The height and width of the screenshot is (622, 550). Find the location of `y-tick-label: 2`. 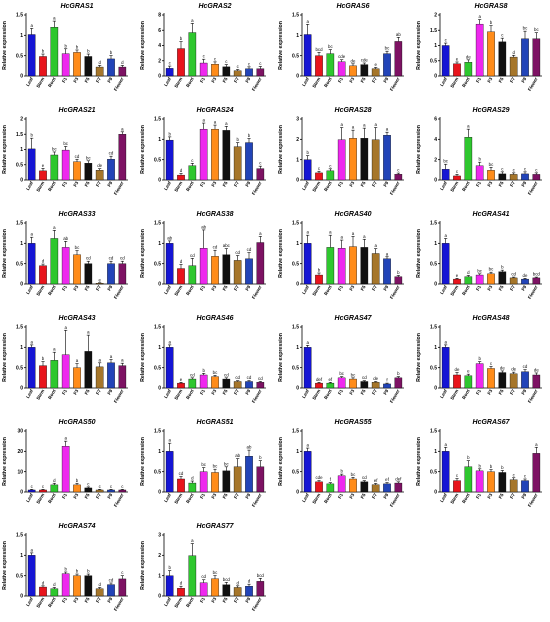

y-tick-label: 2 is located at coordinates (159, 556).